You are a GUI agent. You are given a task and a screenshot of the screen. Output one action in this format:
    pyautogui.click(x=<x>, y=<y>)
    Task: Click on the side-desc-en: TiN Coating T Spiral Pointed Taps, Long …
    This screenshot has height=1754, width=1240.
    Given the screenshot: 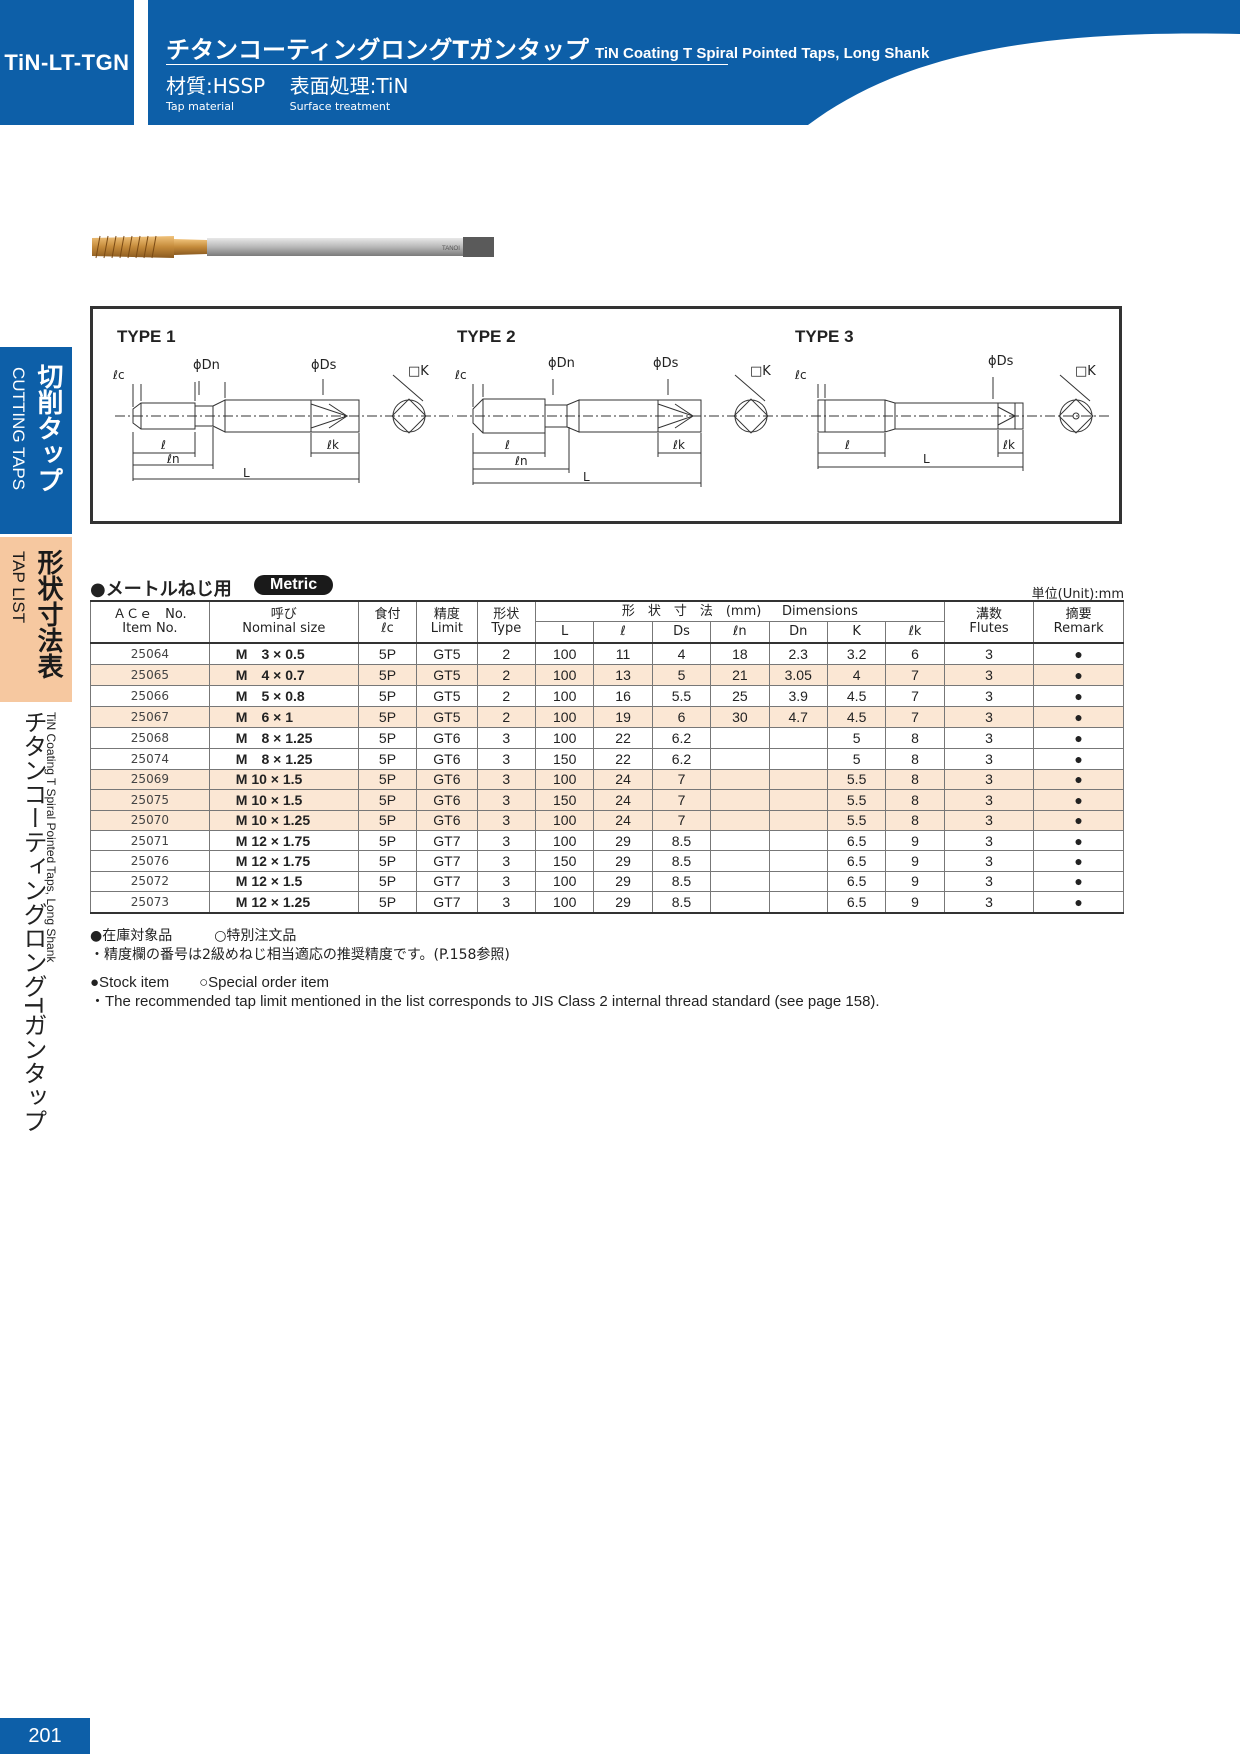 What is the action you would take?
    pyautogui.click(x=51, y=837)
    